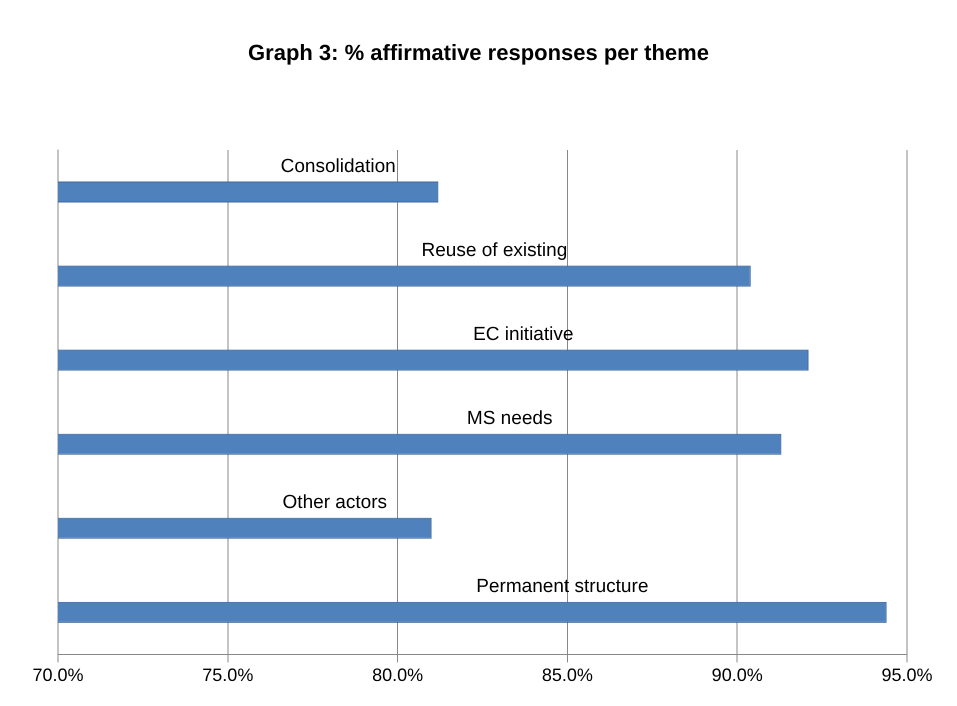 The image size is (957, 706). Describe the element at coordinates (335, 503) in the screenshot. I see `y-tick-label: Other actors` at that location.